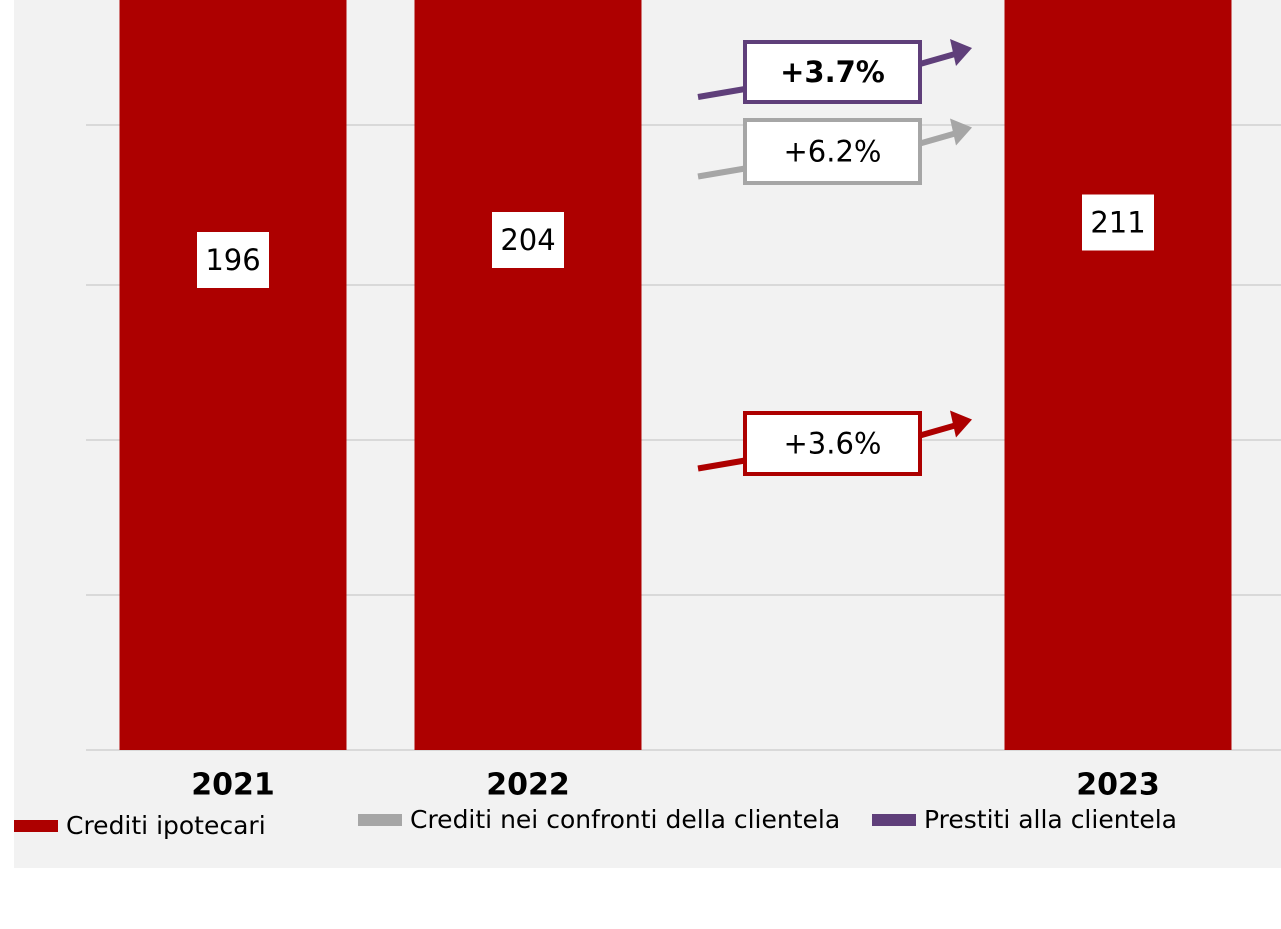 Image resolution: width=1281 pixels, height=929 pixels. Describe the element at coordinates (233, 785) in the screenshot. I see `x-tick-label: 2021` at that location.